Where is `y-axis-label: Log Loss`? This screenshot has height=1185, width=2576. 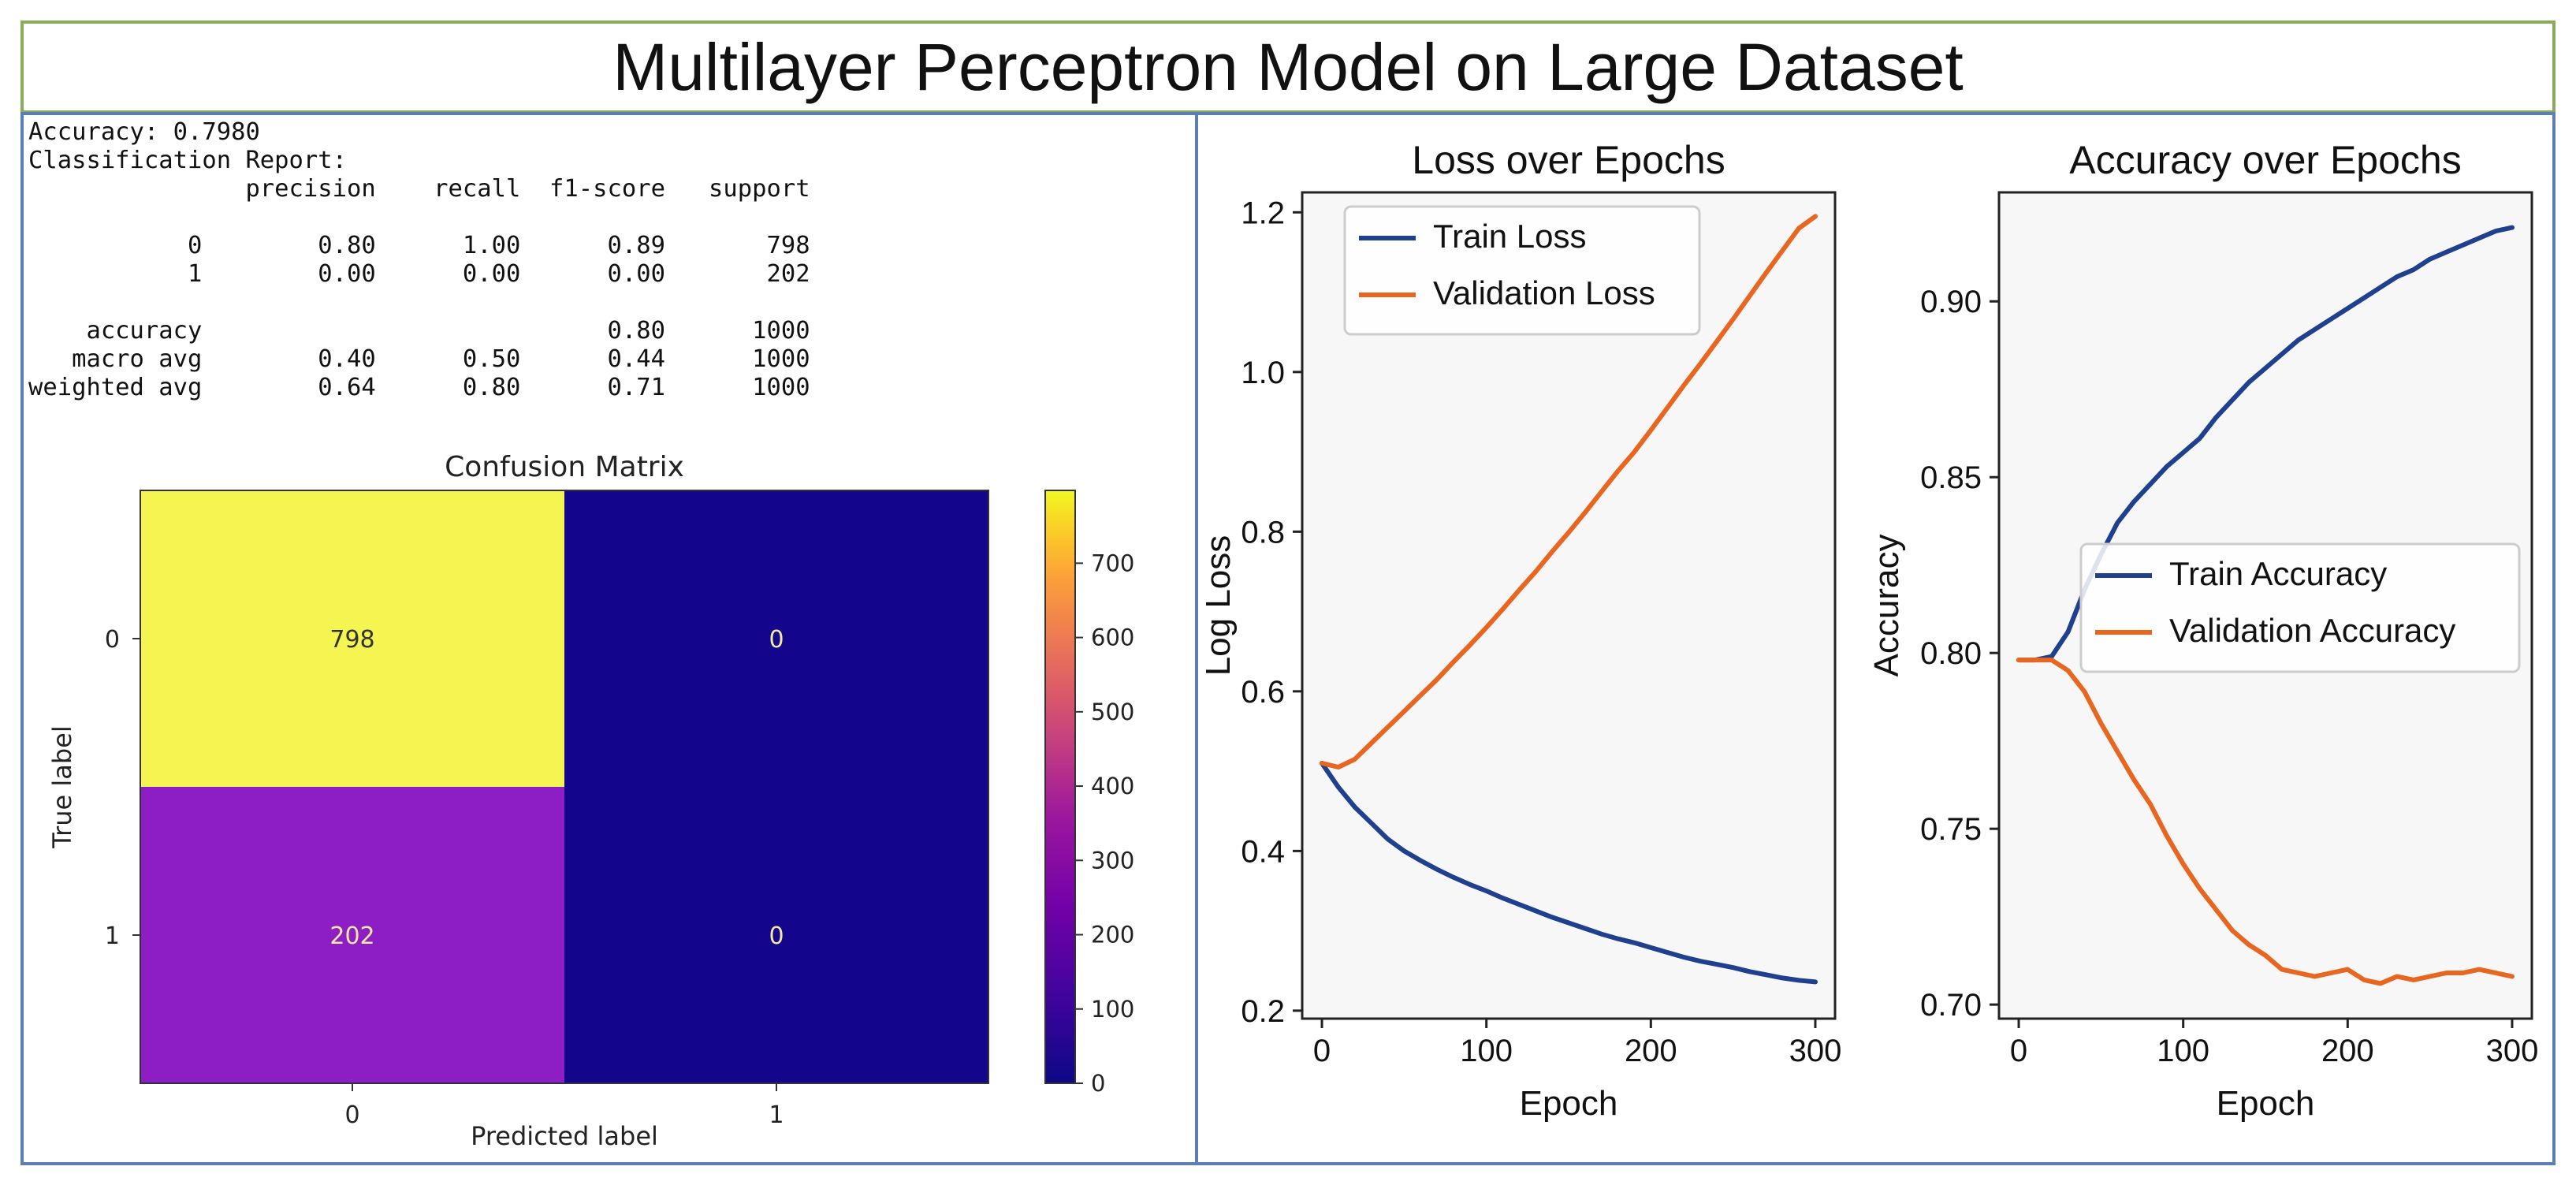
y-axis-label: Log Loss is located at coordinates (1218, 605).